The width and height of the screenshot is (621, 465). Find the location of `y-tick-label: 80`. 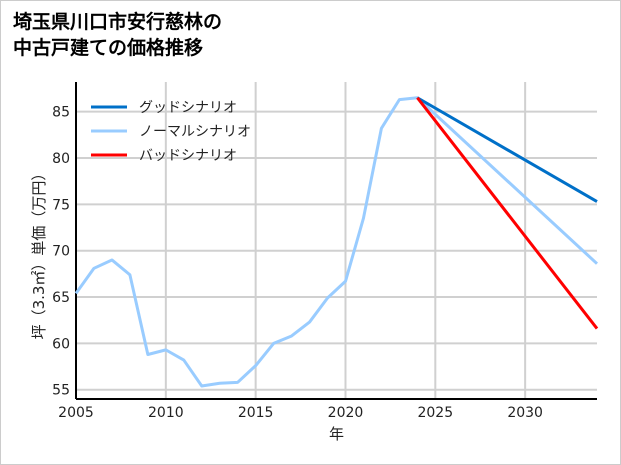

y-tick-label: 80 is located at coordinates (61, 159).